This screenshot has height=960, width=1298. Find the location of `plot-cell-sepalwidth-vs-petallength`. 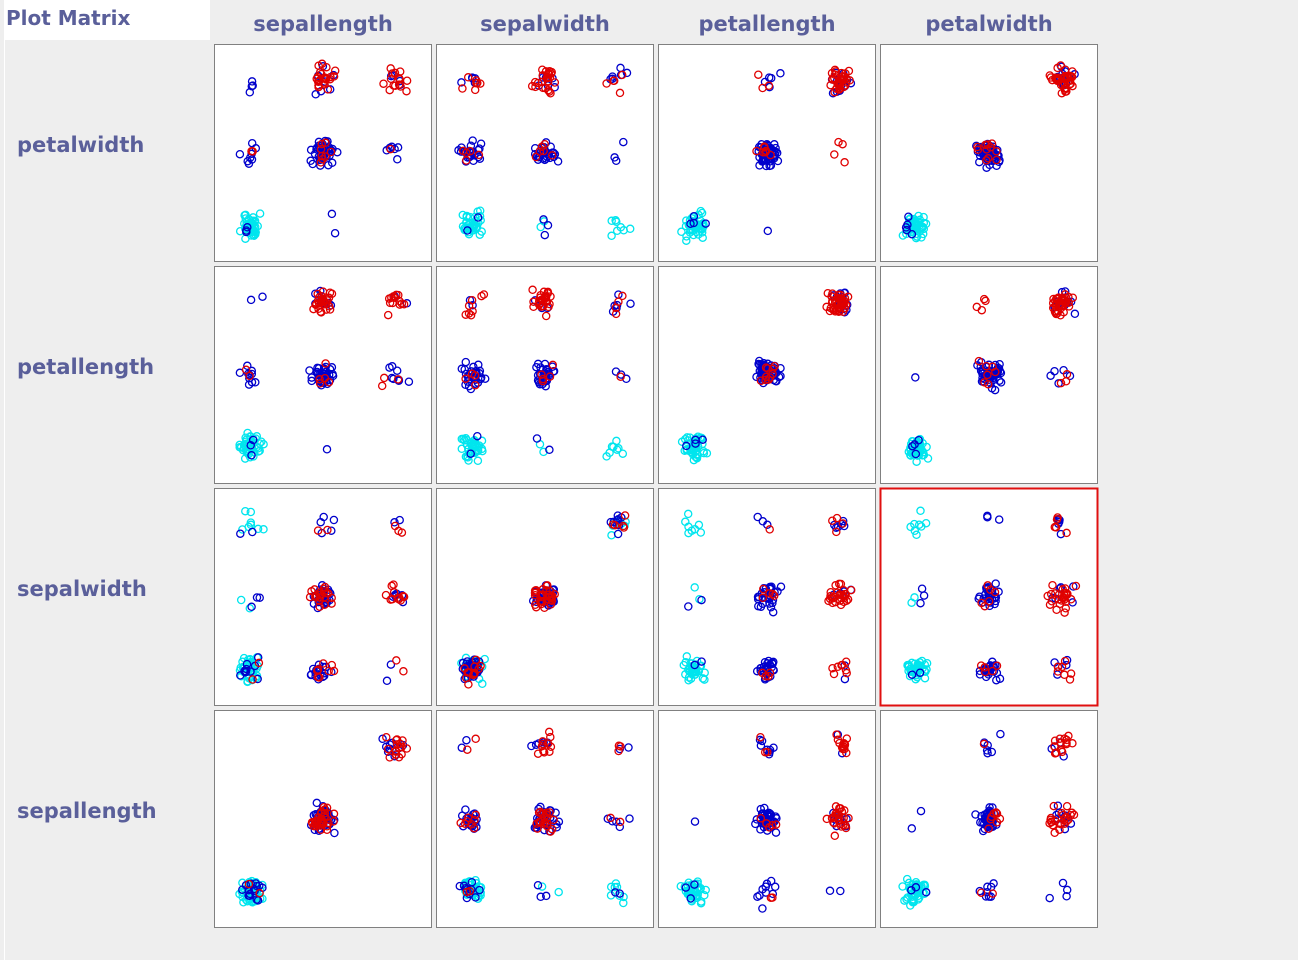

plot-cell-sepalwidth-vs-petallength is located at coordinates (767, 597).